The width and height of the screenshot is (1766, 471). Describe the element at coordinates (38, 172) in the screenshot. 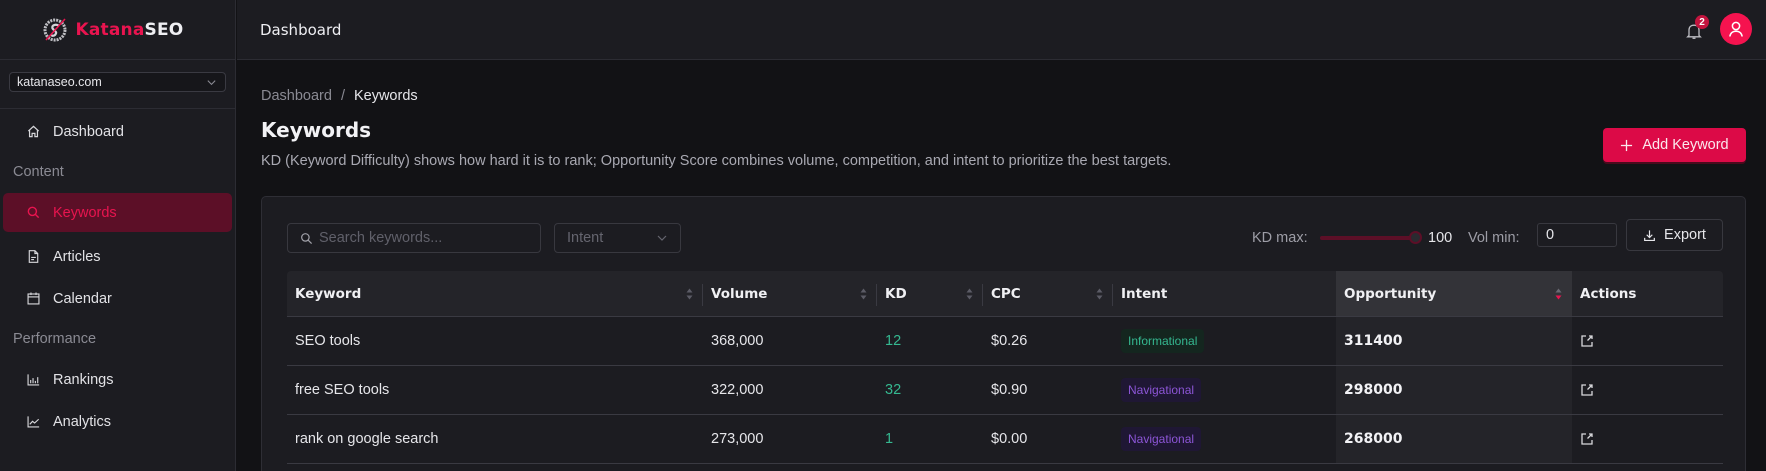

I see `sidebar-section-content: Content` at that location.